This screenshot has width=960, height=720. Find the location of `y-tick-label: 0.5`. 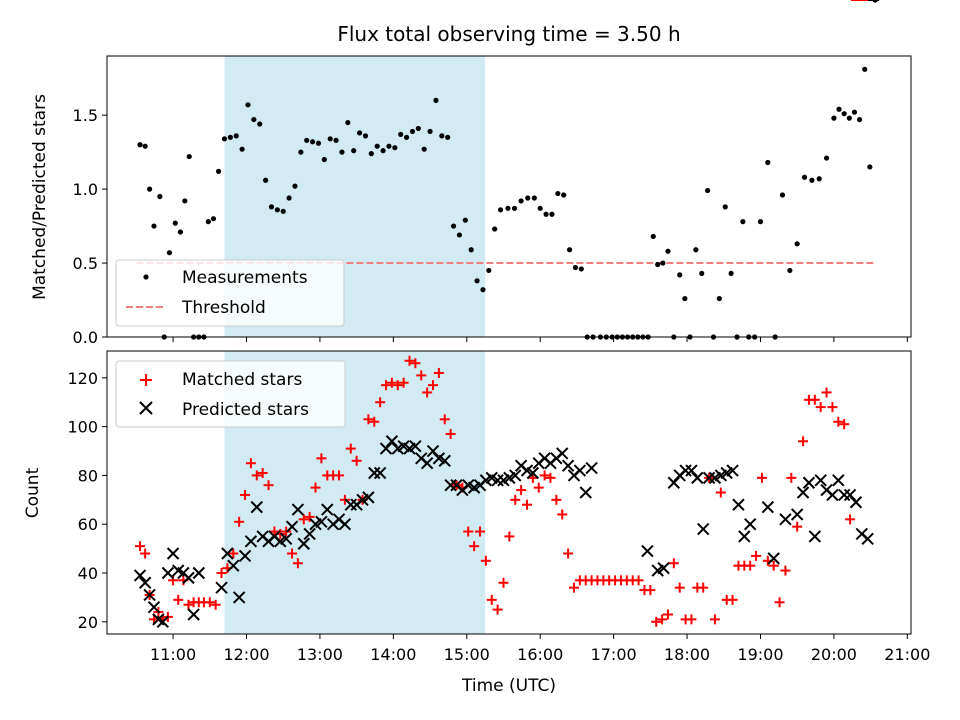

y-tick-label: 0.5 is located at coordinates (85, 263).